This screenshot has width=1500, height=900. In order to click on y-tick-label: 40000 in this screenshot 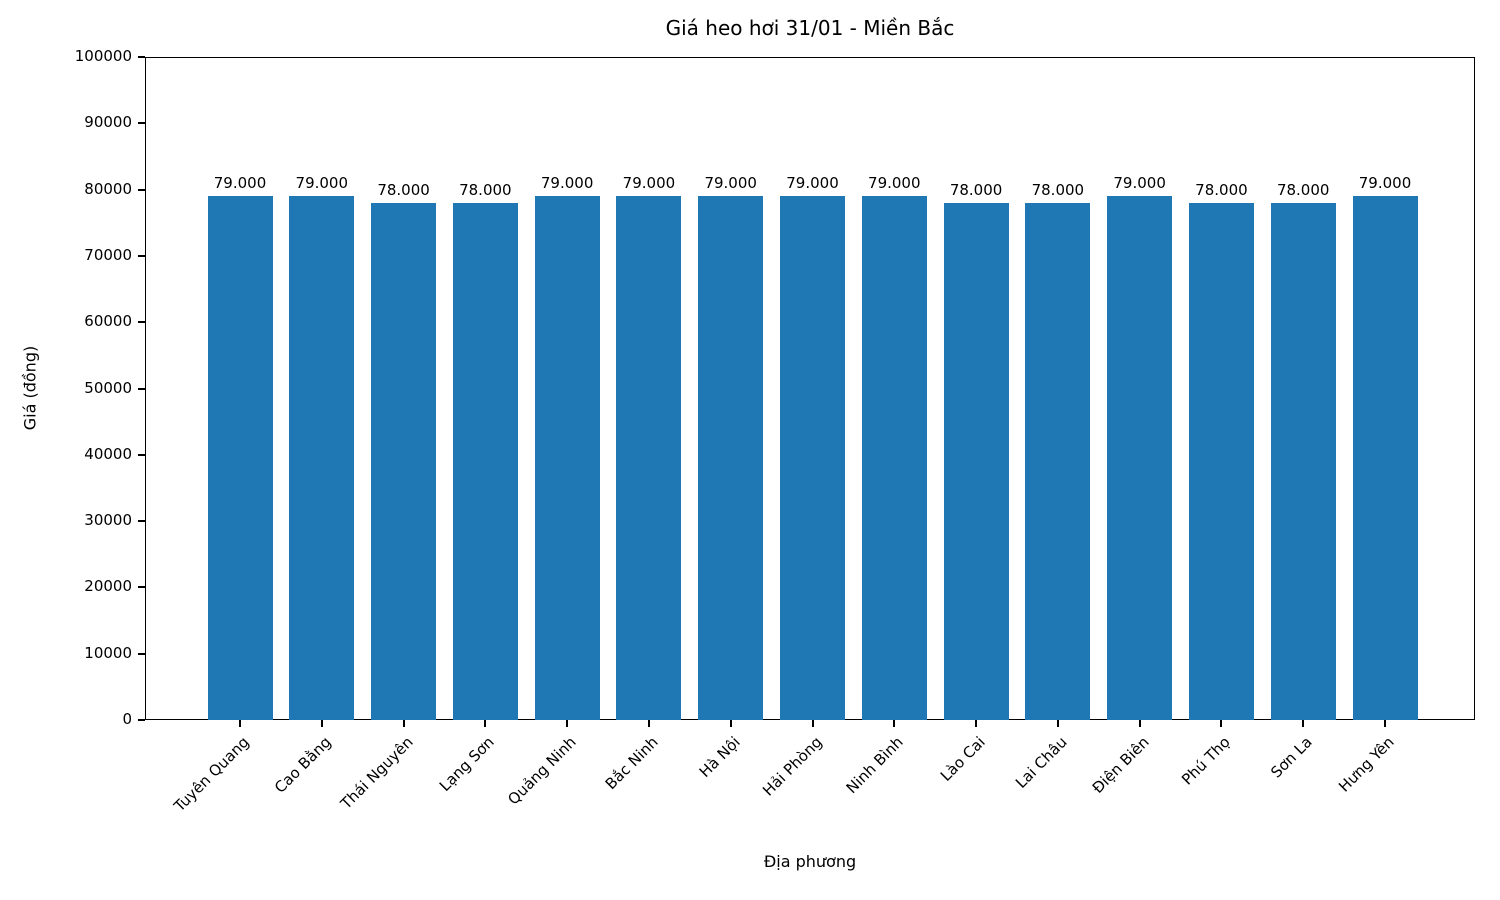, I will do `click(108, 453)`.